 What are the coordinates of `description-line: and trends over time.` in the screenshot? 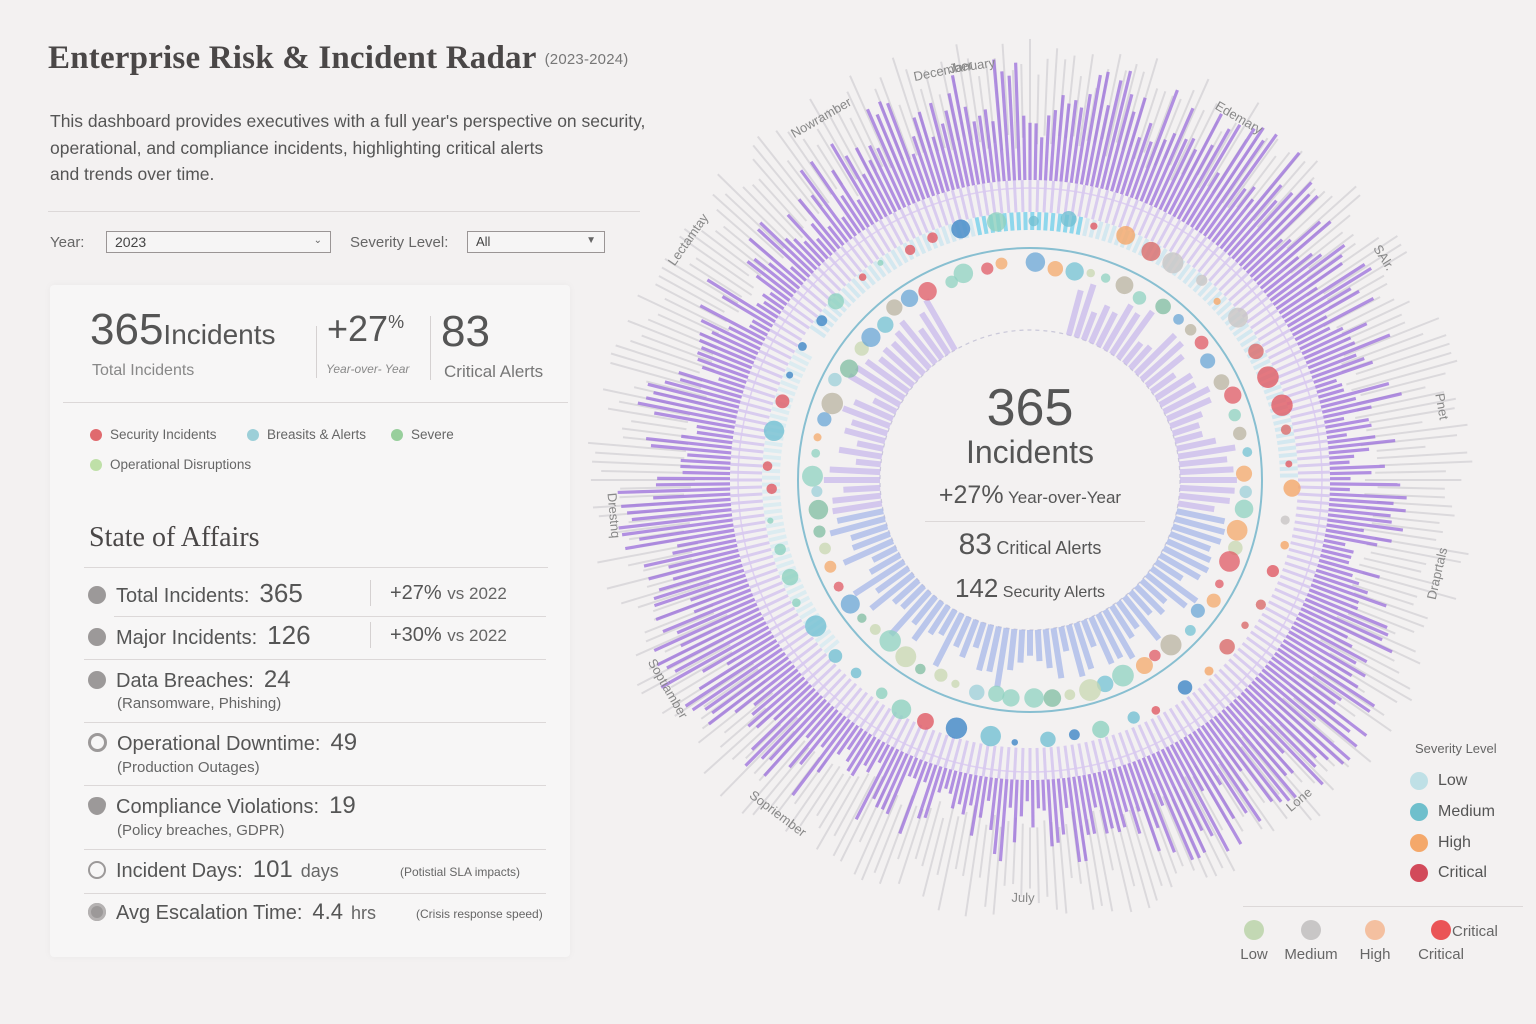 It's located at (132, 174).